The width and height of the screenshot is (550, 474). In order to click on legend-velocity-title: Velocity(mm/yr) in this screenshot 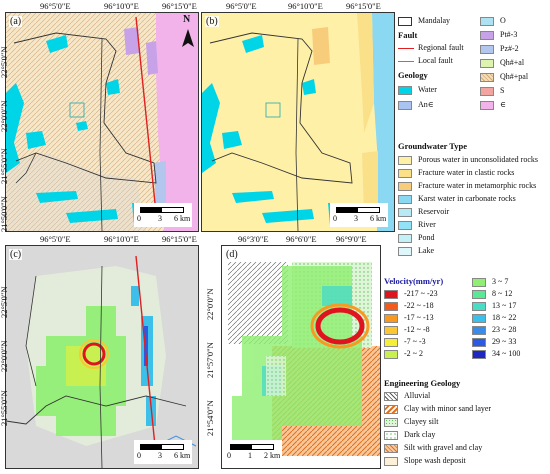, I will do `click(414, 281)`.